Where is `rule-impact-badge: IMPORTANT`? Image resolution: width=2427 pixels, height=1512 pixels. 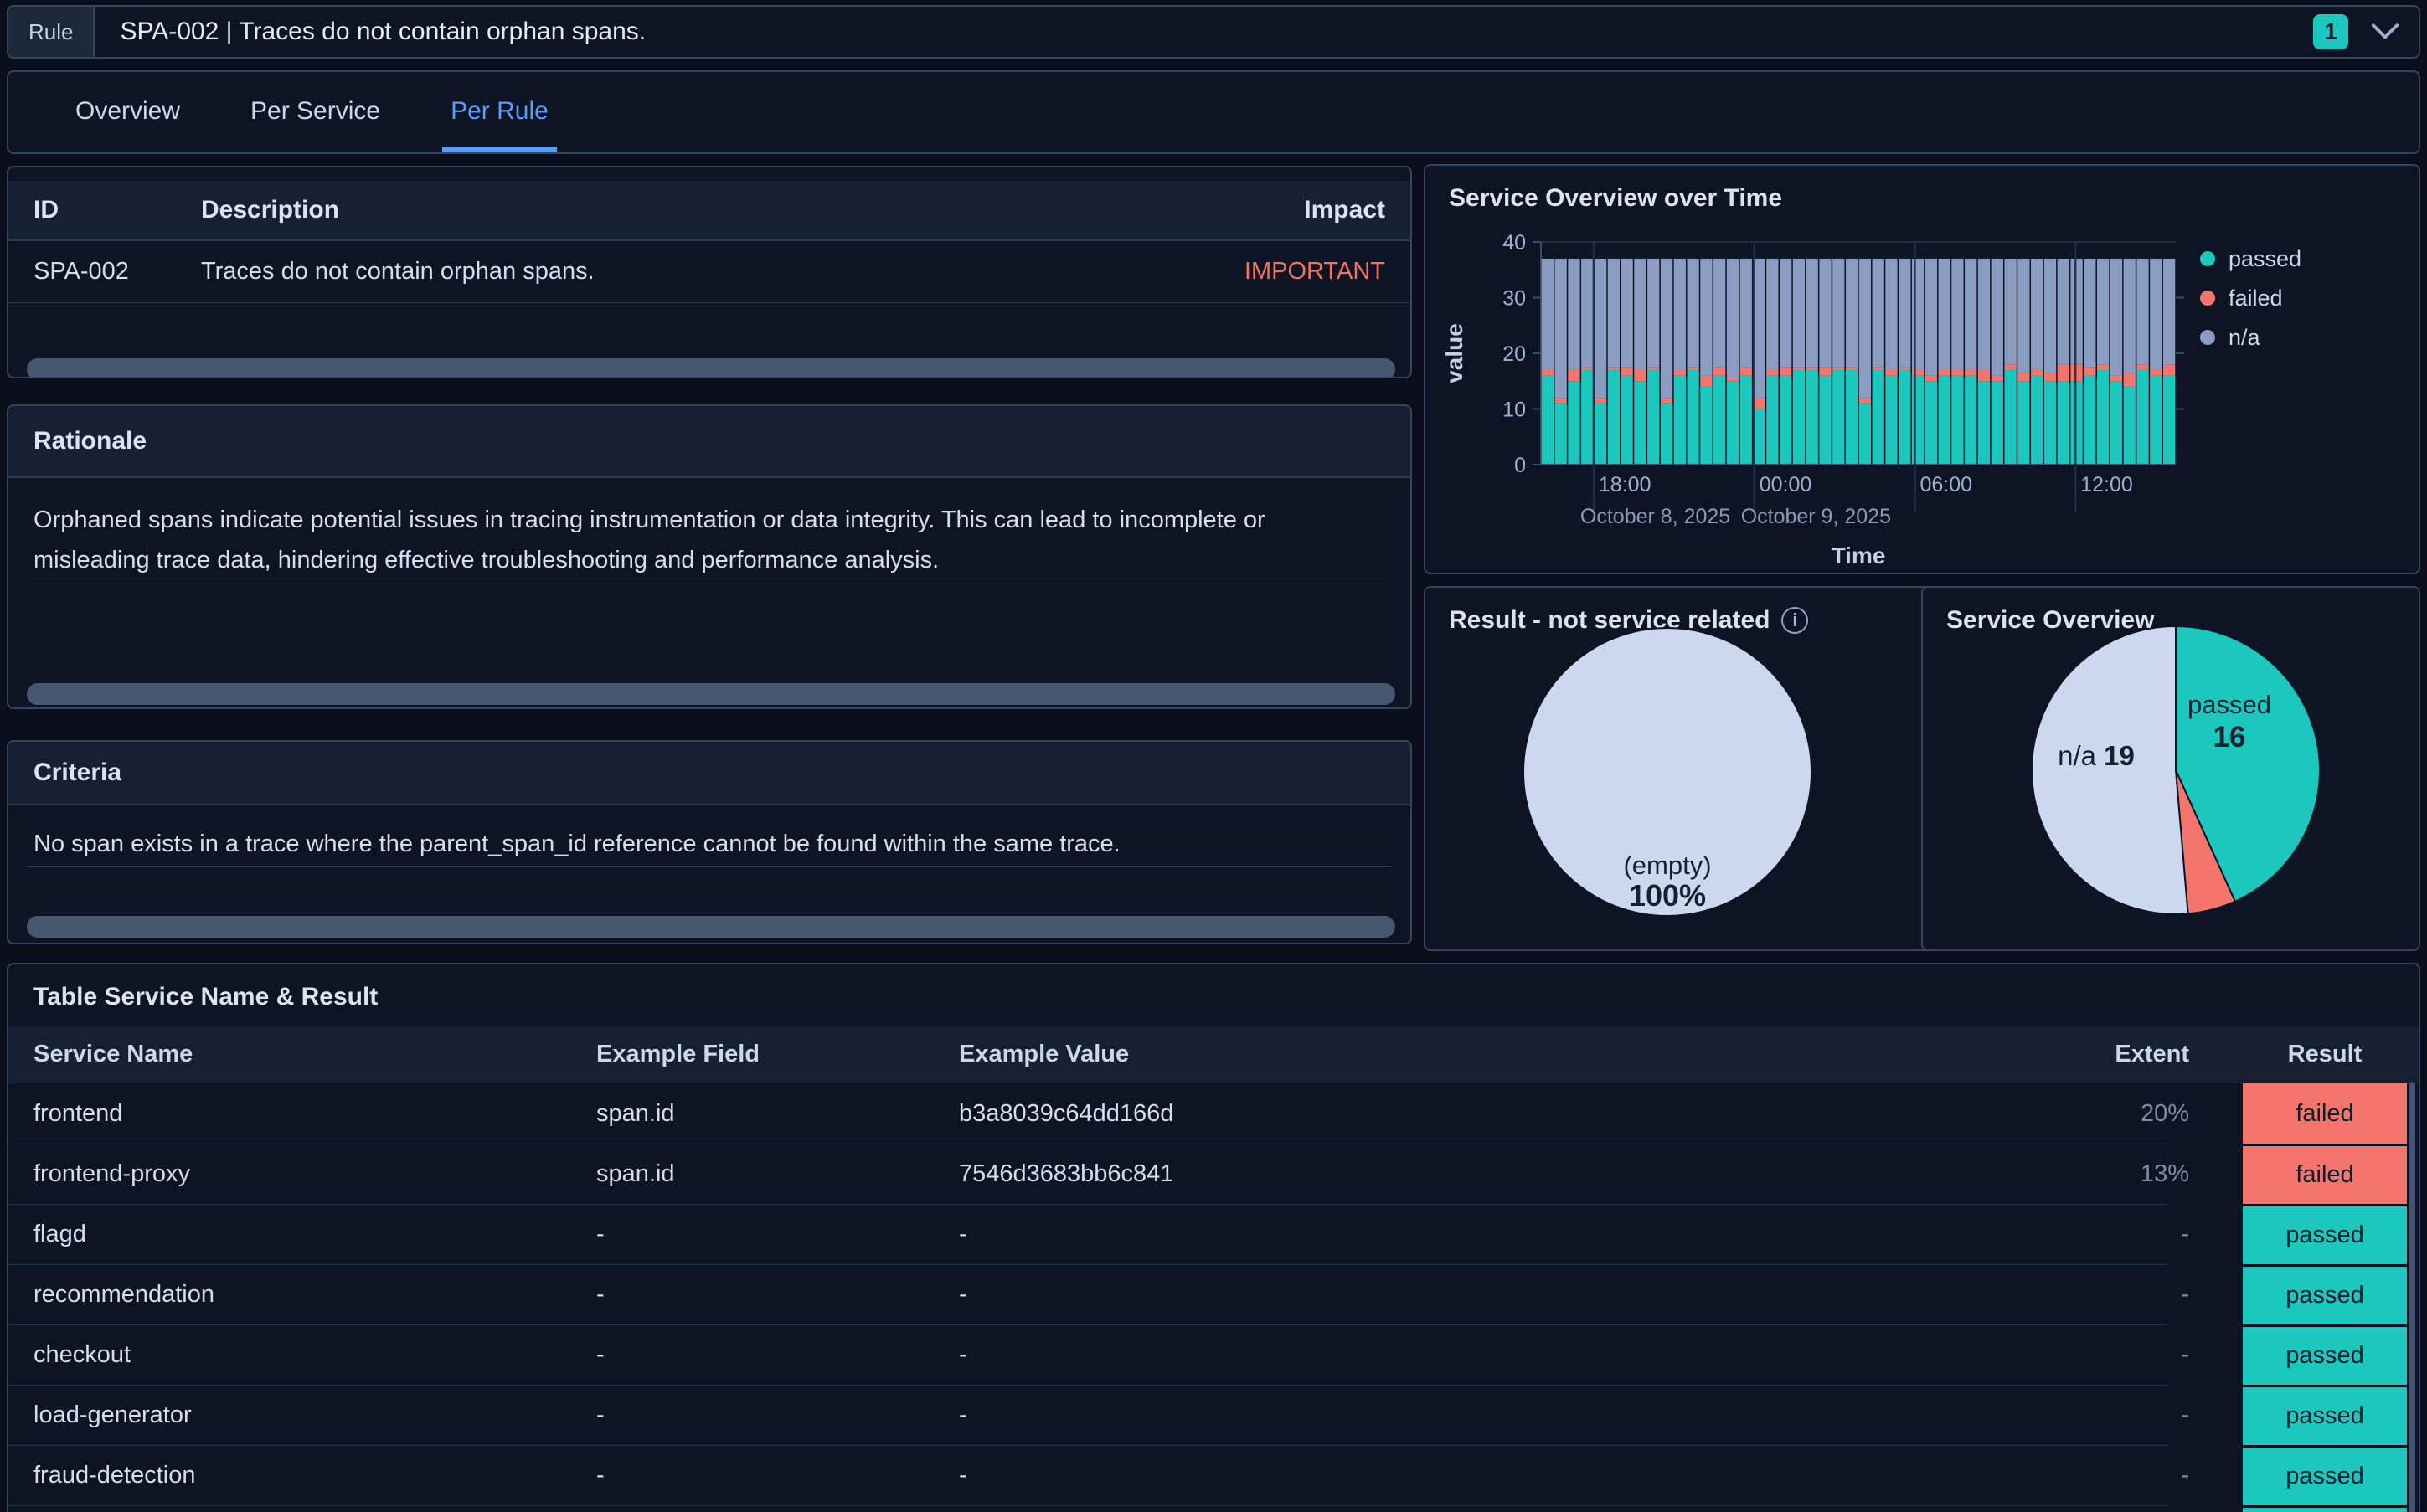
rule-impact-badge: IMPORTANT is located at coordinates (1314, 272).